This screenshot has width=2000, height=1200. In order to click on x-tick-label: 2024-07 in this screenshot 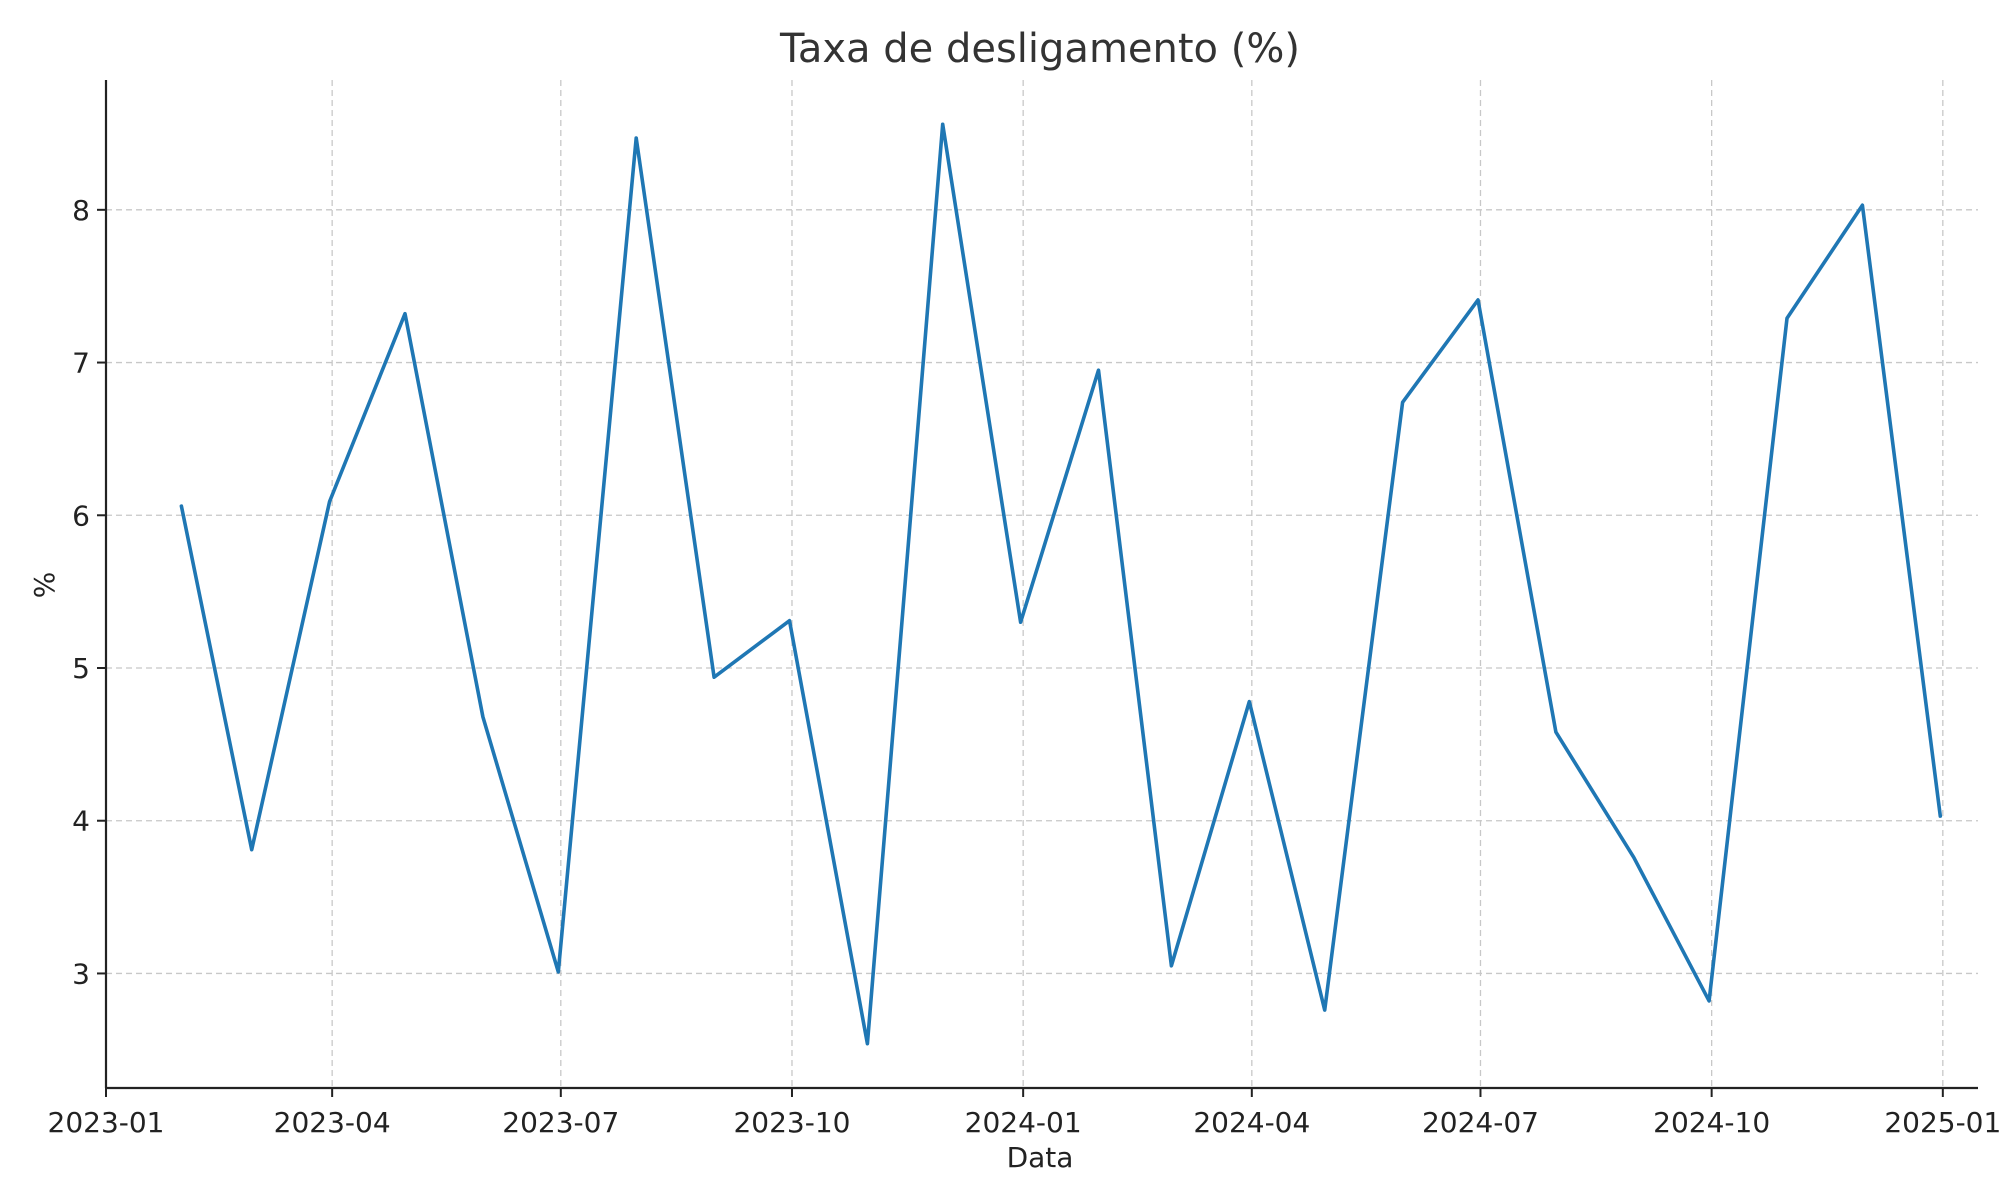, I will do `click(1480, 1122)`.